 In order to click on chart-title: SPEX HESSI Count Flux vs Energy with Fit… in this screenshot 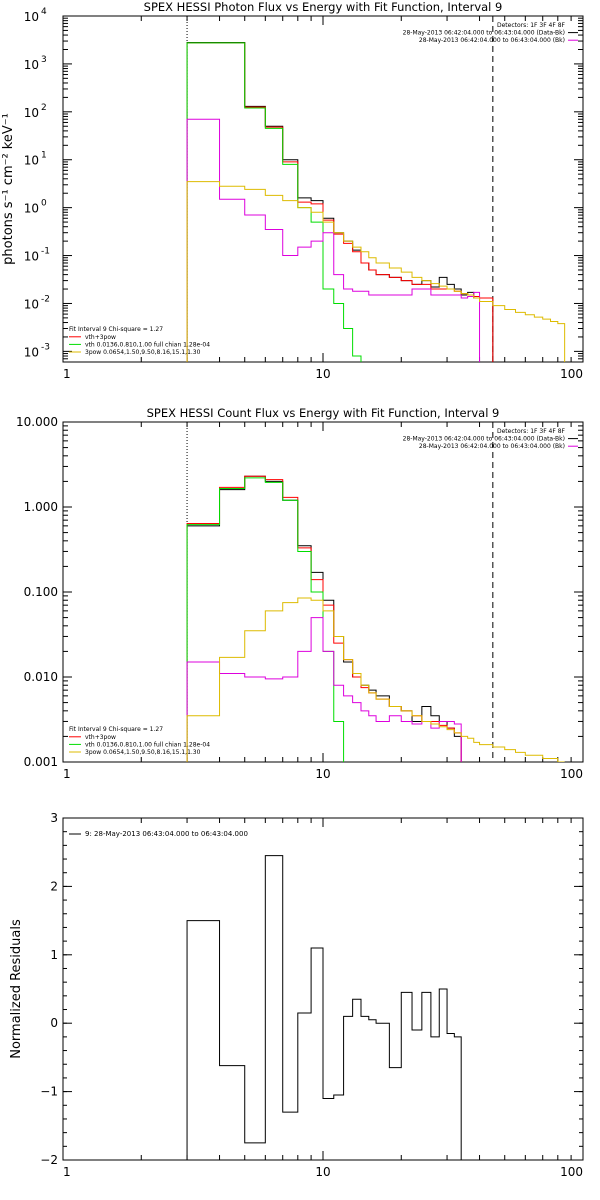, I will do `click(323, 413)`.